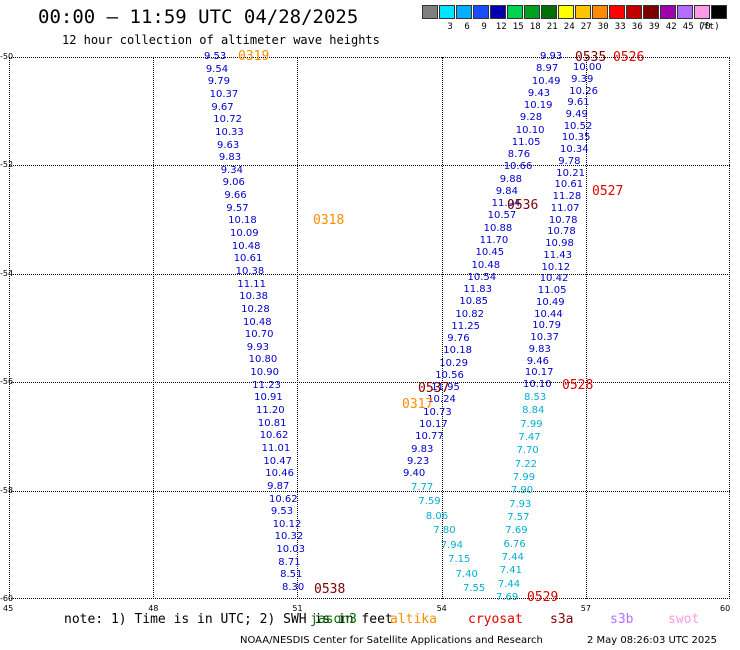 The height and width of the screenshot is (650, 740). Describe the element at coordinates (289, 562) in the screenshot. I see `wave-height-value: 8.71` at that location.